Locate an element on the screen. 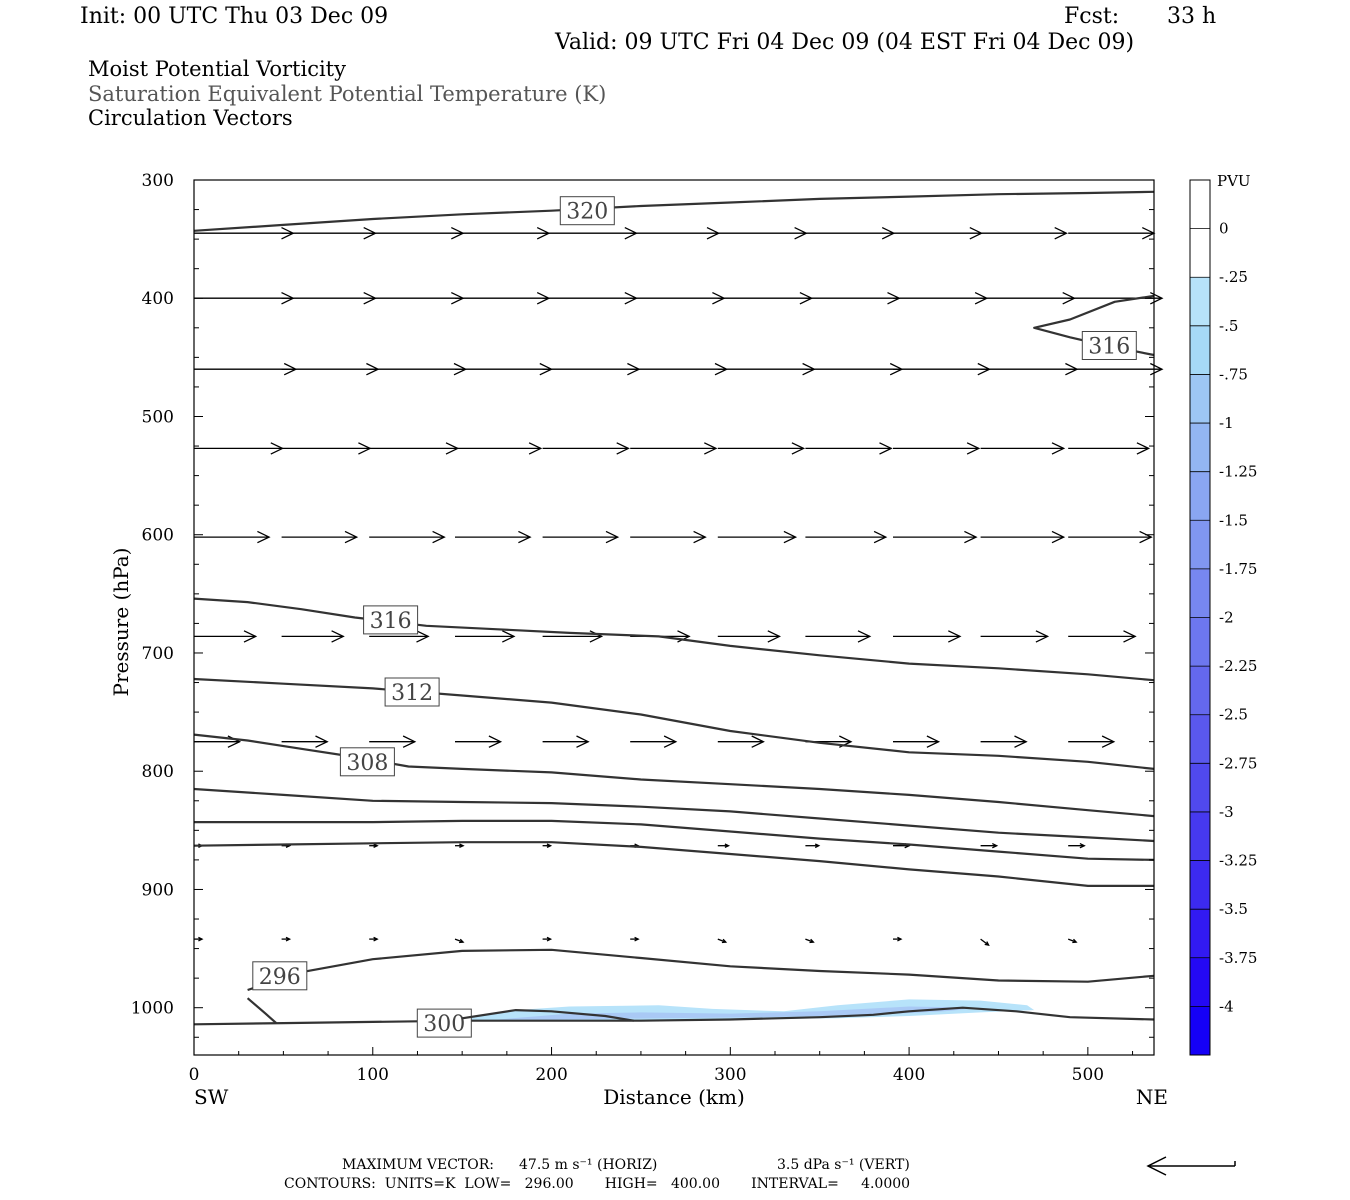 This screenshot has width=1350, height=1200. x-endpoint-right: NE is located at coordinates (1152, 1097).